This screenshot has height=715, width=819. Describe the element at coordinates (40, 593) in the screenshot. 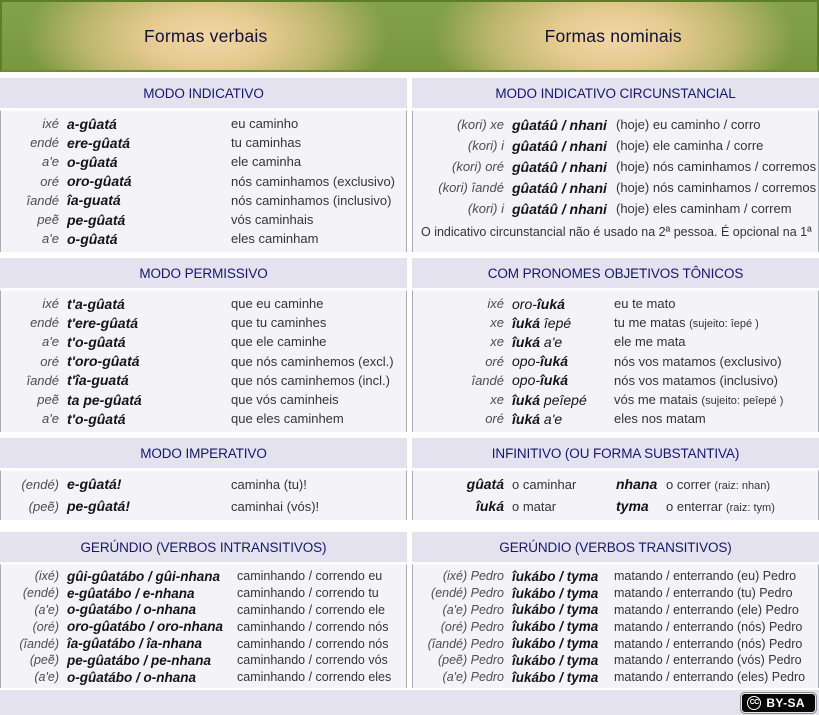

I see `pronoun-cell: (endé)` at that location.